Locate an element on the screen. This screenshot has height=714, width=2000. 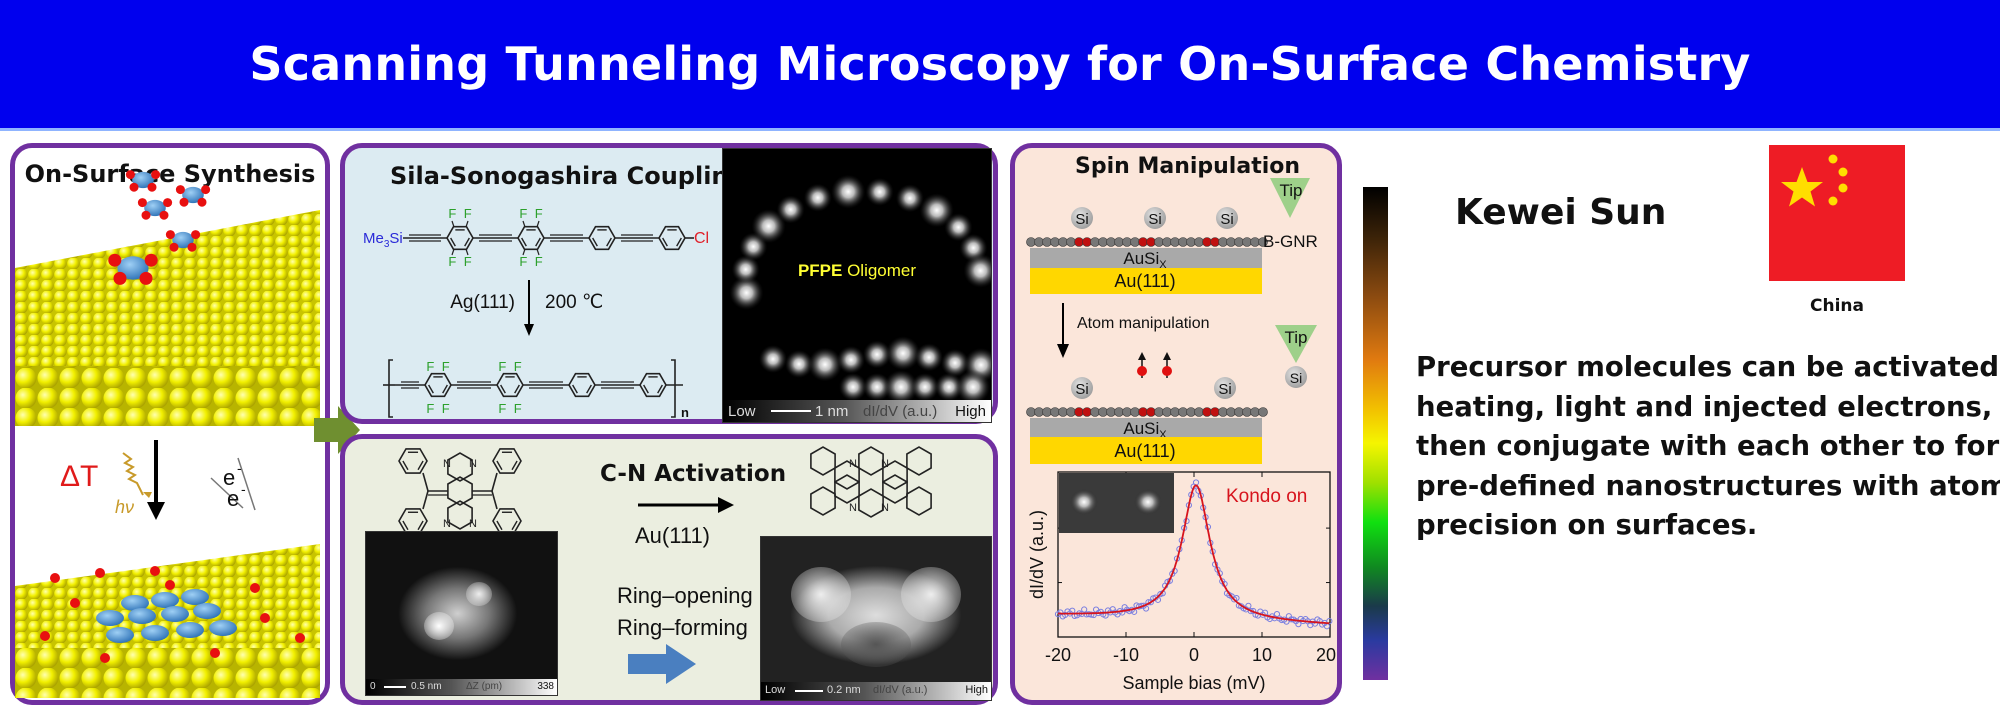
bracket is located at coordinates (390, 388).